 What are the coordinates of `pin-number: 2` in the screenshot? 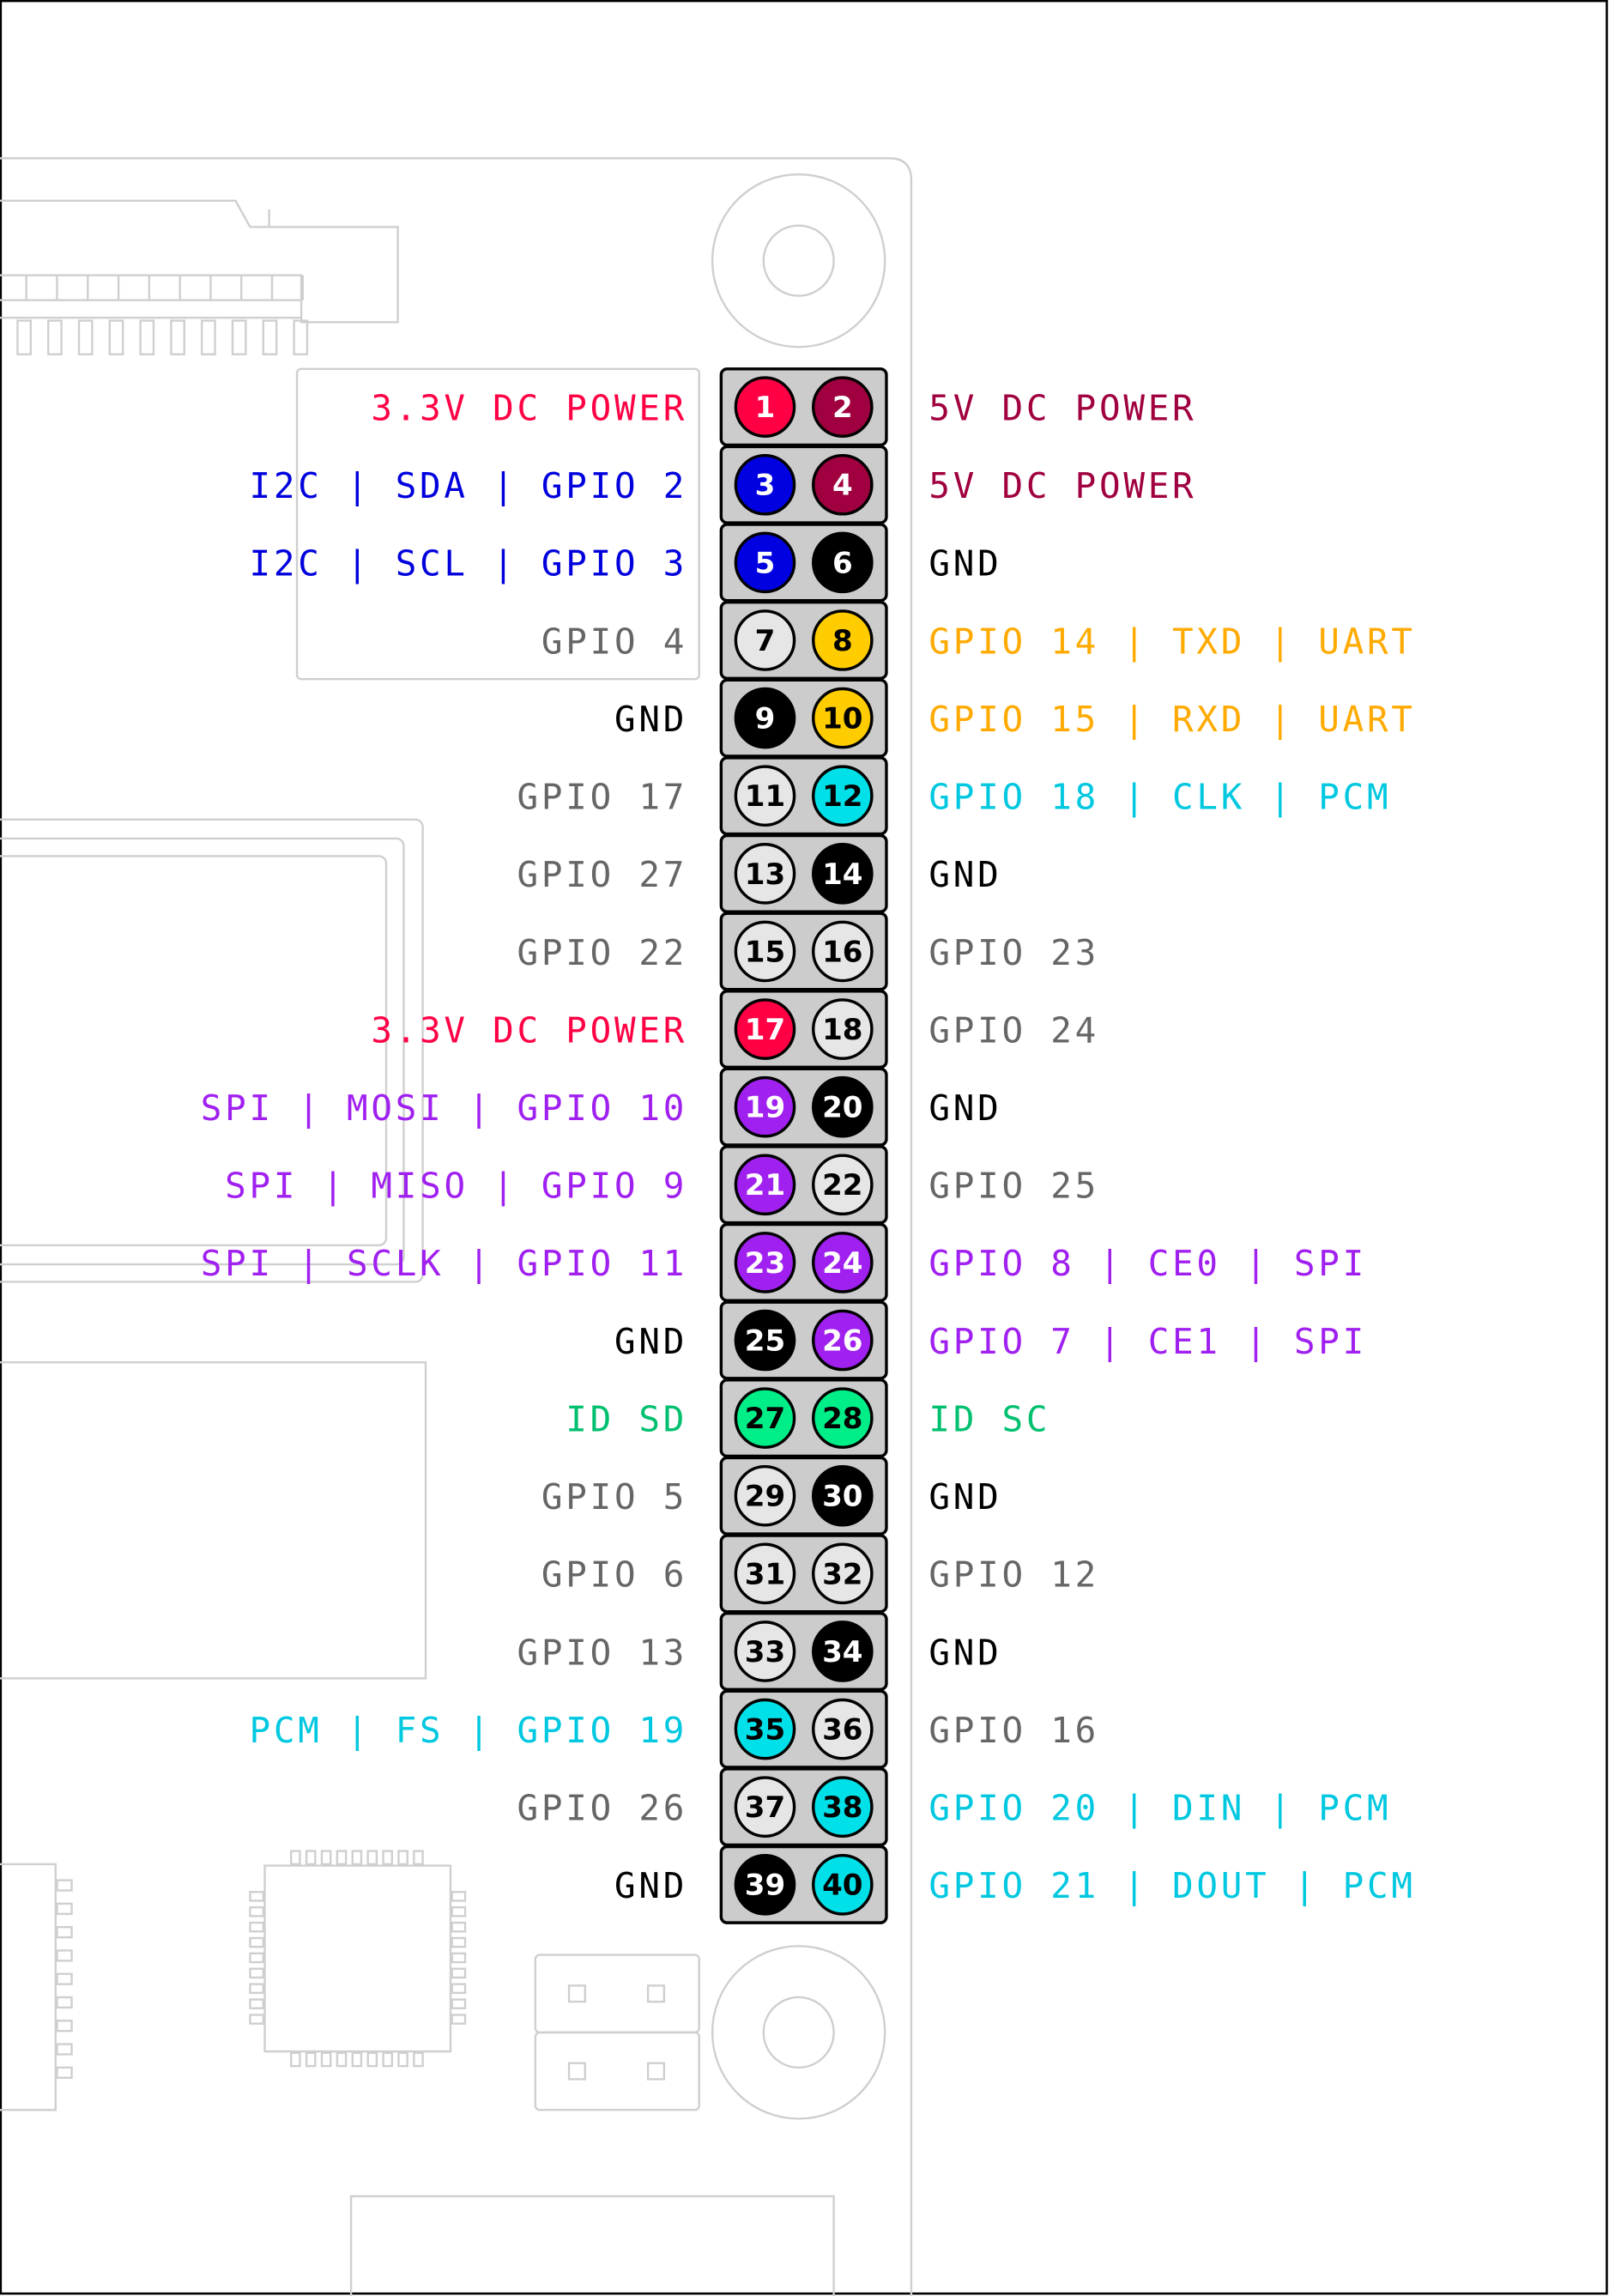 It's located at (842, 408).